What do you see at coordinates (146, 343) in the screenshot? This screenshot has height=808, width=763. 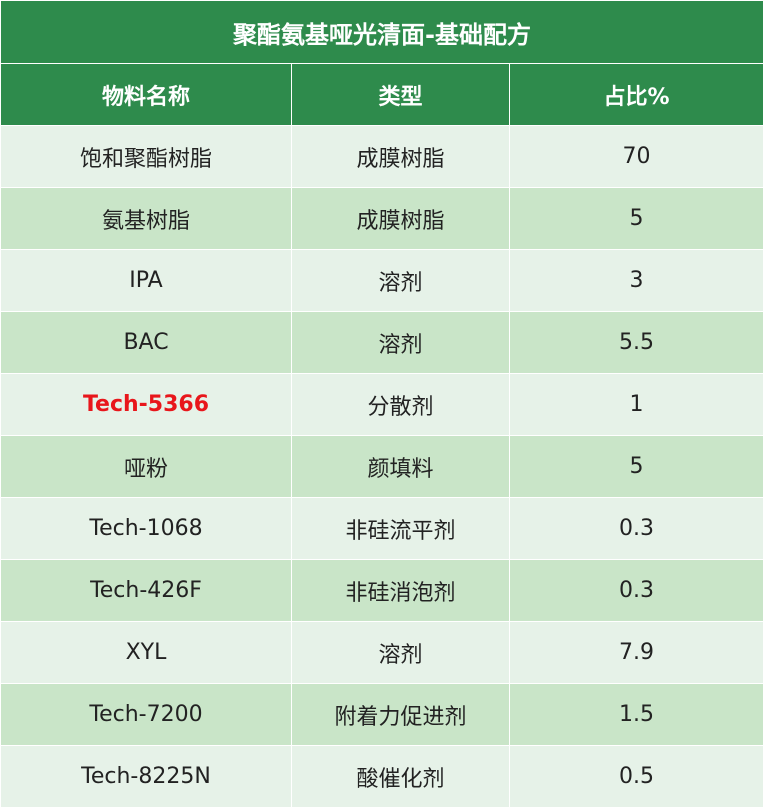 I see `material-name-cell: BAC` at bounding box center [146, 343].